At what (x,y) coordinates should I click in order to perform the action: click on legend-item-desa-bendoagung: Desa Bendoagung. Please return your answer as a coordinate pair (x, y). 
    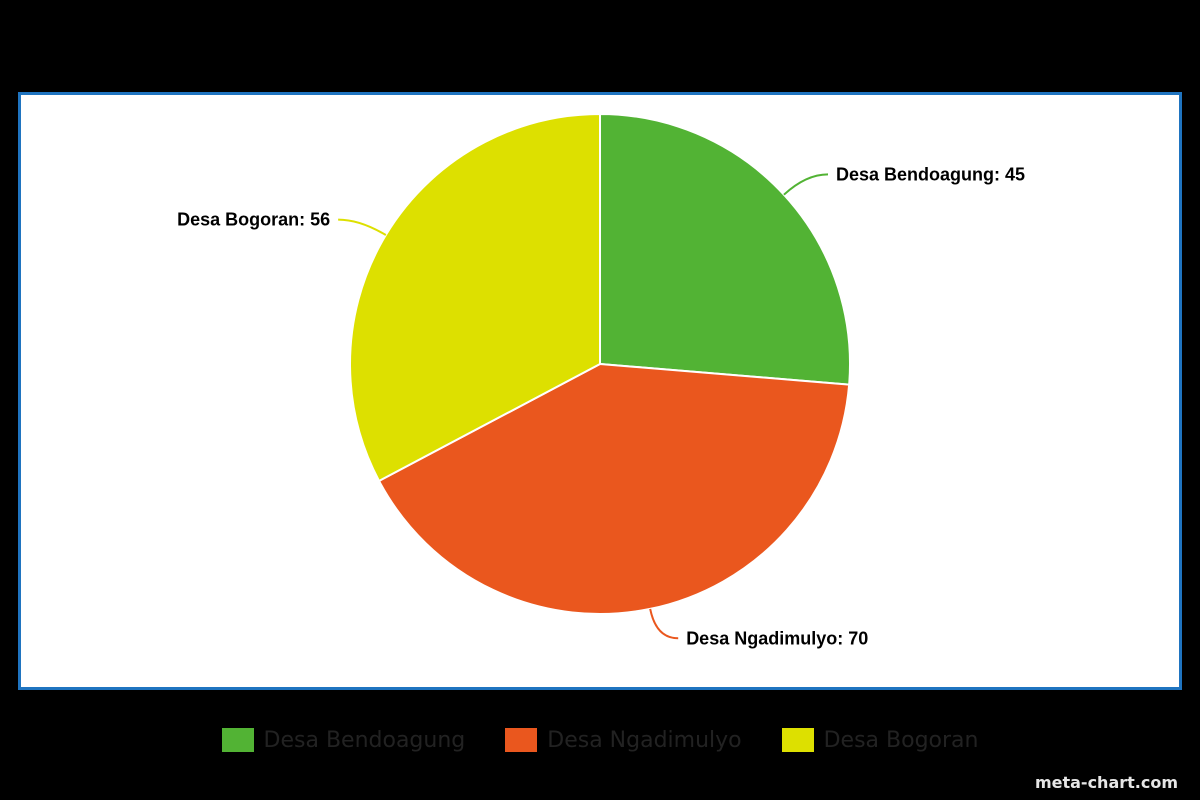
    Looking at the image, I should click on (343, 740).